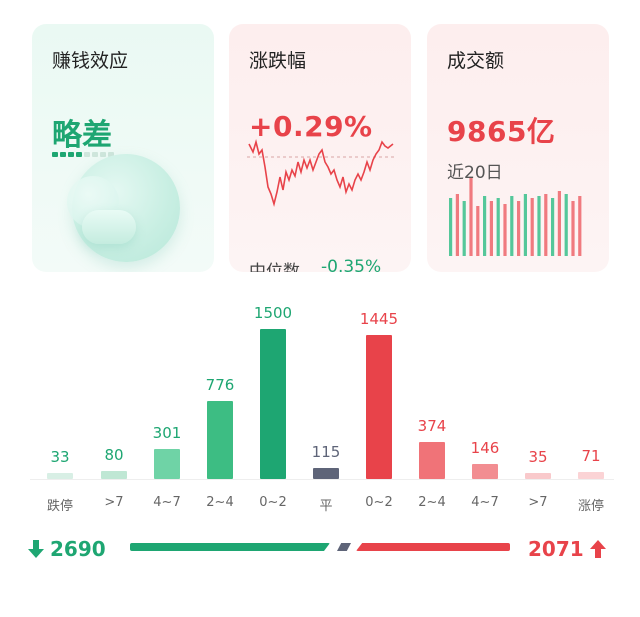  I want to click on turnover-card: 成交额 9865亿 近20日, so click(518, 148).